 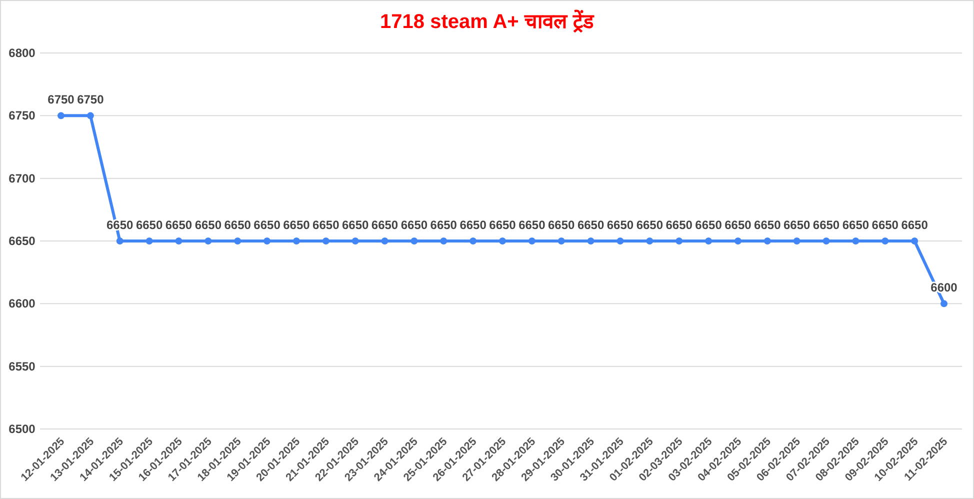 What do you see at coordinates (22, 303) in the screenshot?
I see `y-tick-label: 6600` at bounding box center [22, 303].